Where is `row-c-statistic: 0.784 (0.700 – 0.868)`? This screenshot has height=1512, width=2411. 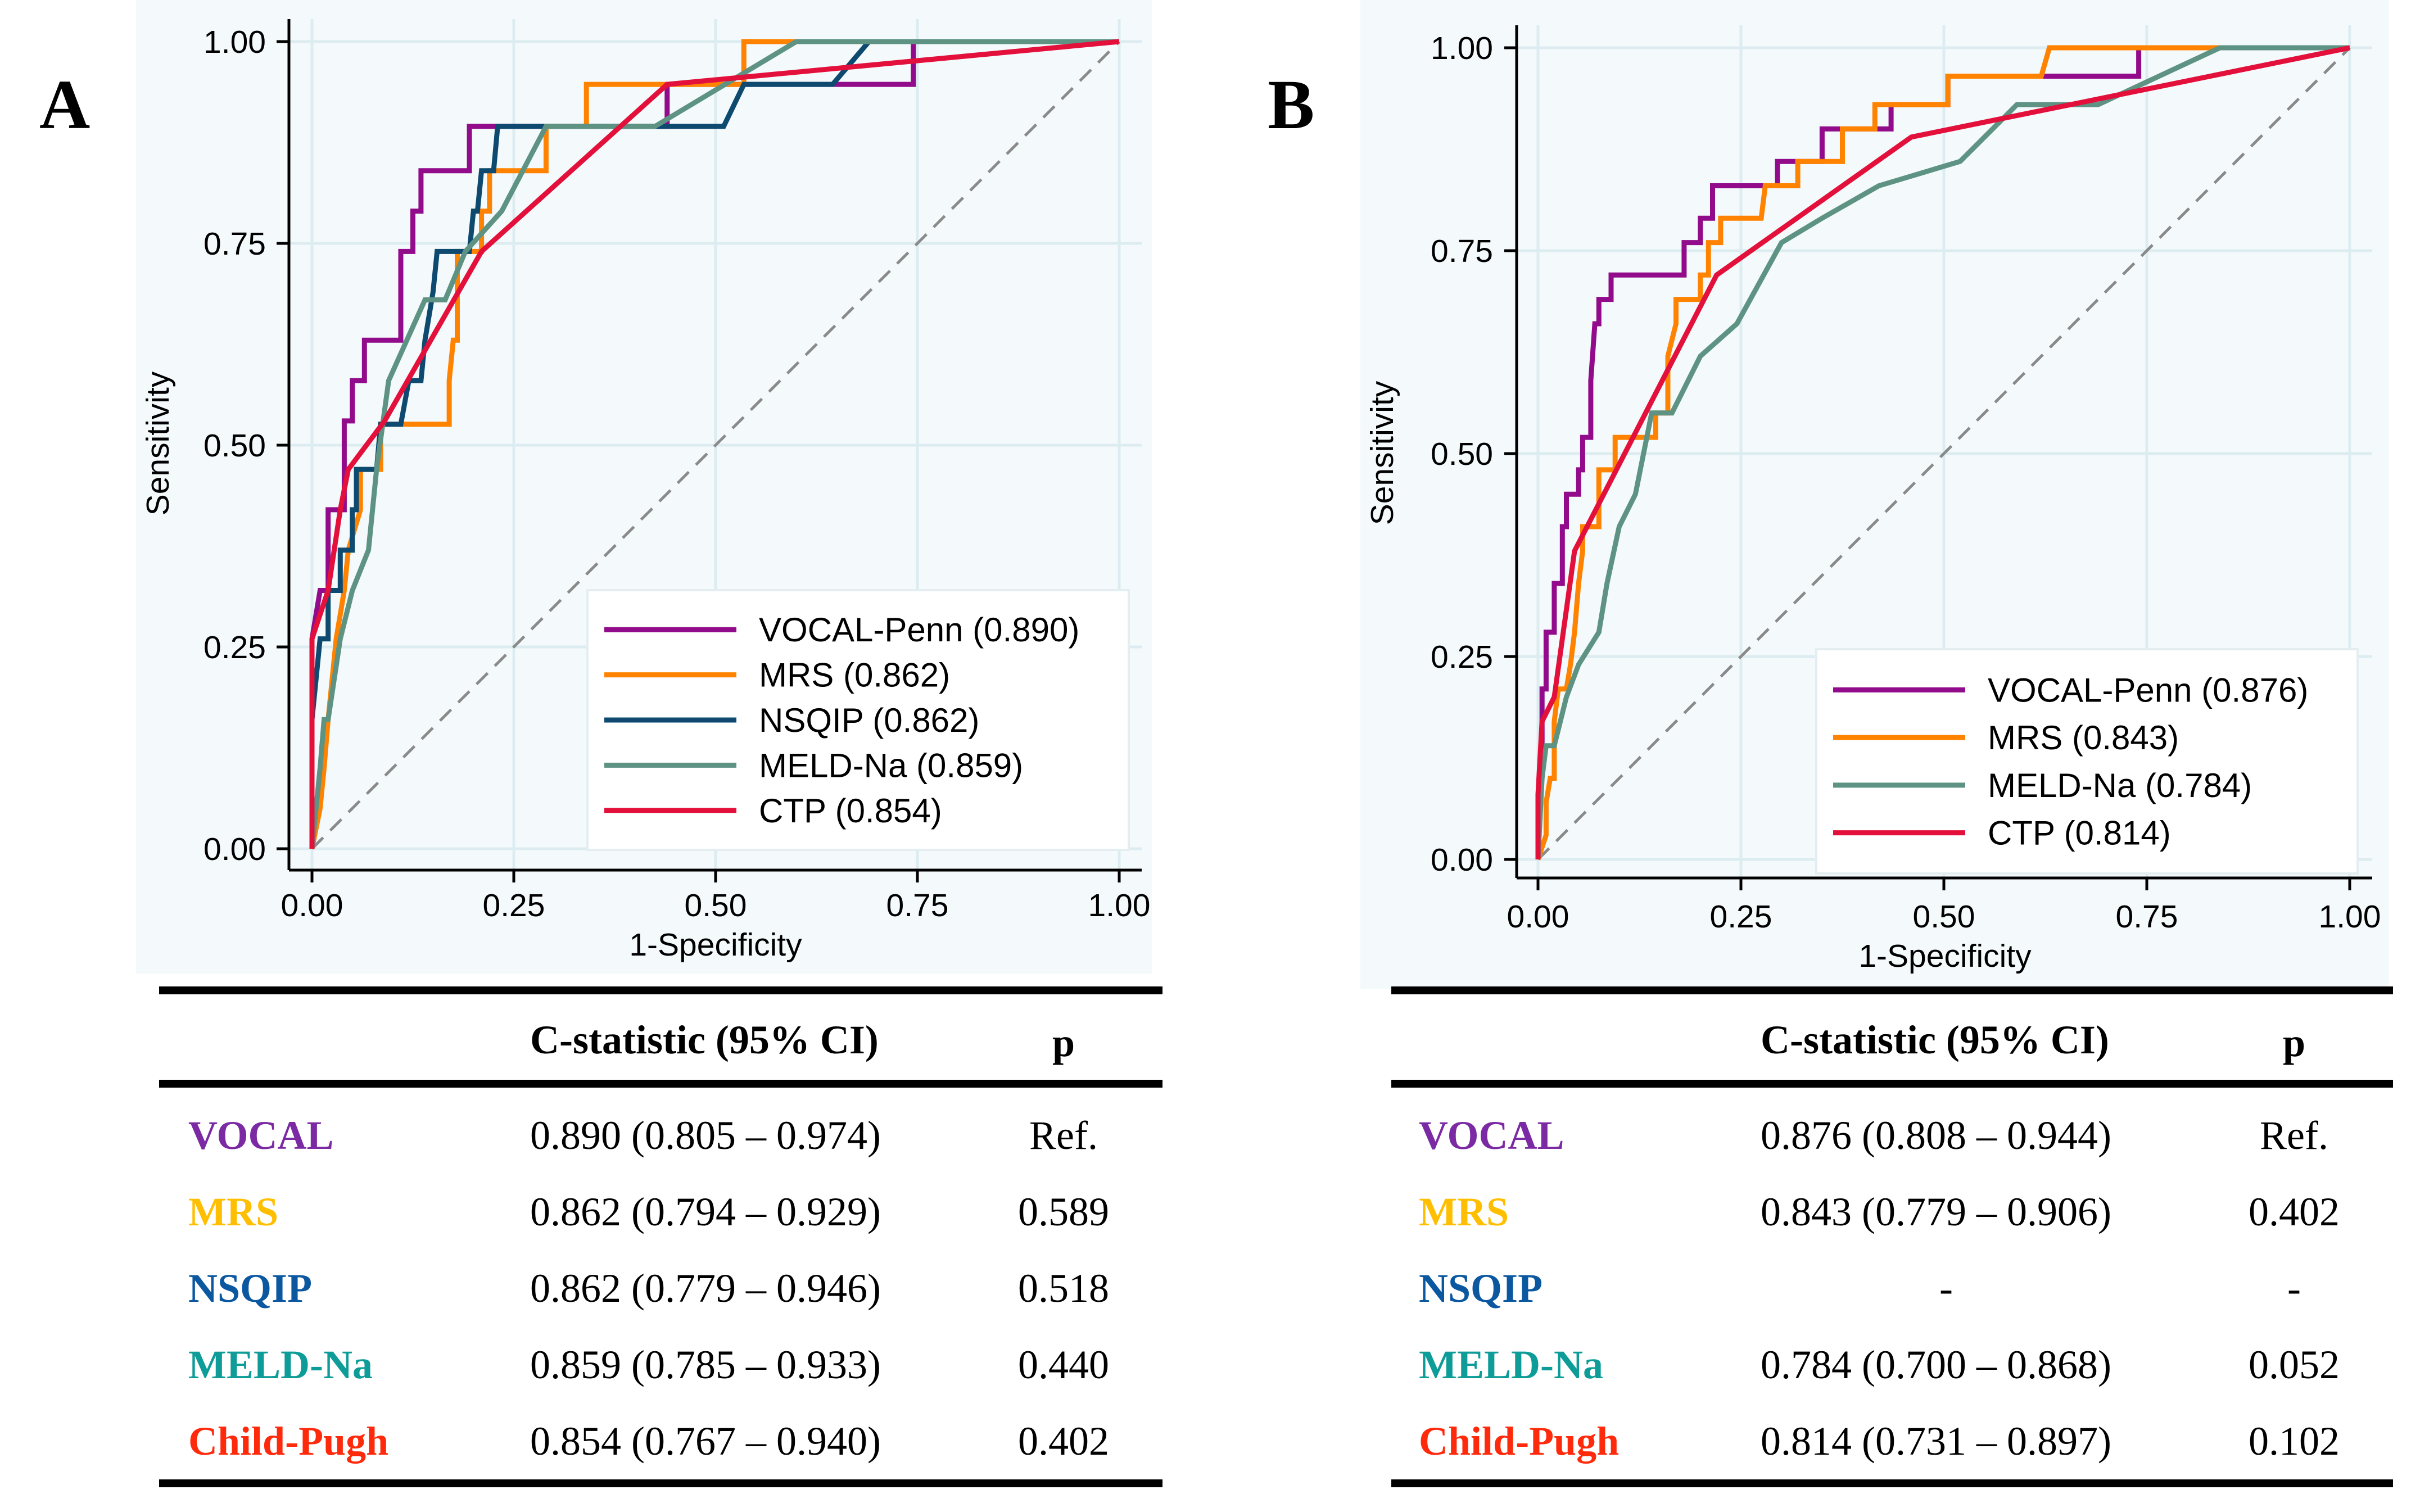
row-c-statistic: 0.784 (0.700 – 0.868) is located at coordinates (1936, 1364).